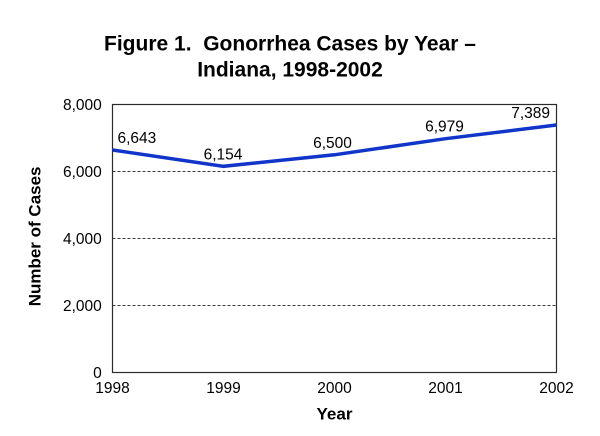 This screenshot has width=600, height=436. What do you see at coordinates (334, 388) in the screenshot?
I see `svg-text: 2000` at bounding box center [334, 388].